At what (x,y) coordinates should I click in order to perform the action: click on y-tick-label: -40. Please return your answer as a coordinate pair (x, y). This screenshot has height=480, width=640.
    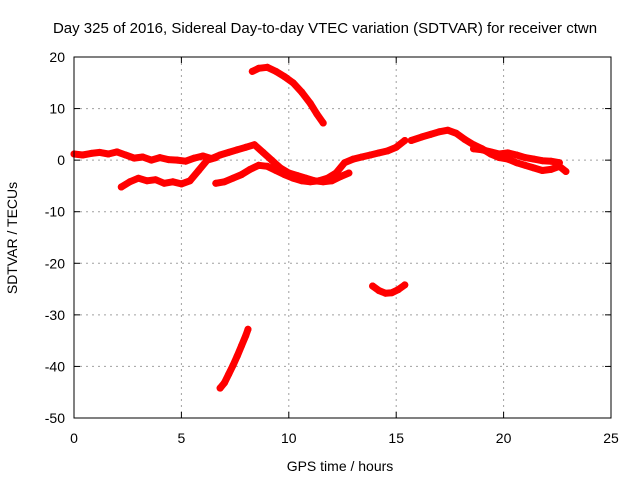
    Looking at the image, I should click on (55, 366).